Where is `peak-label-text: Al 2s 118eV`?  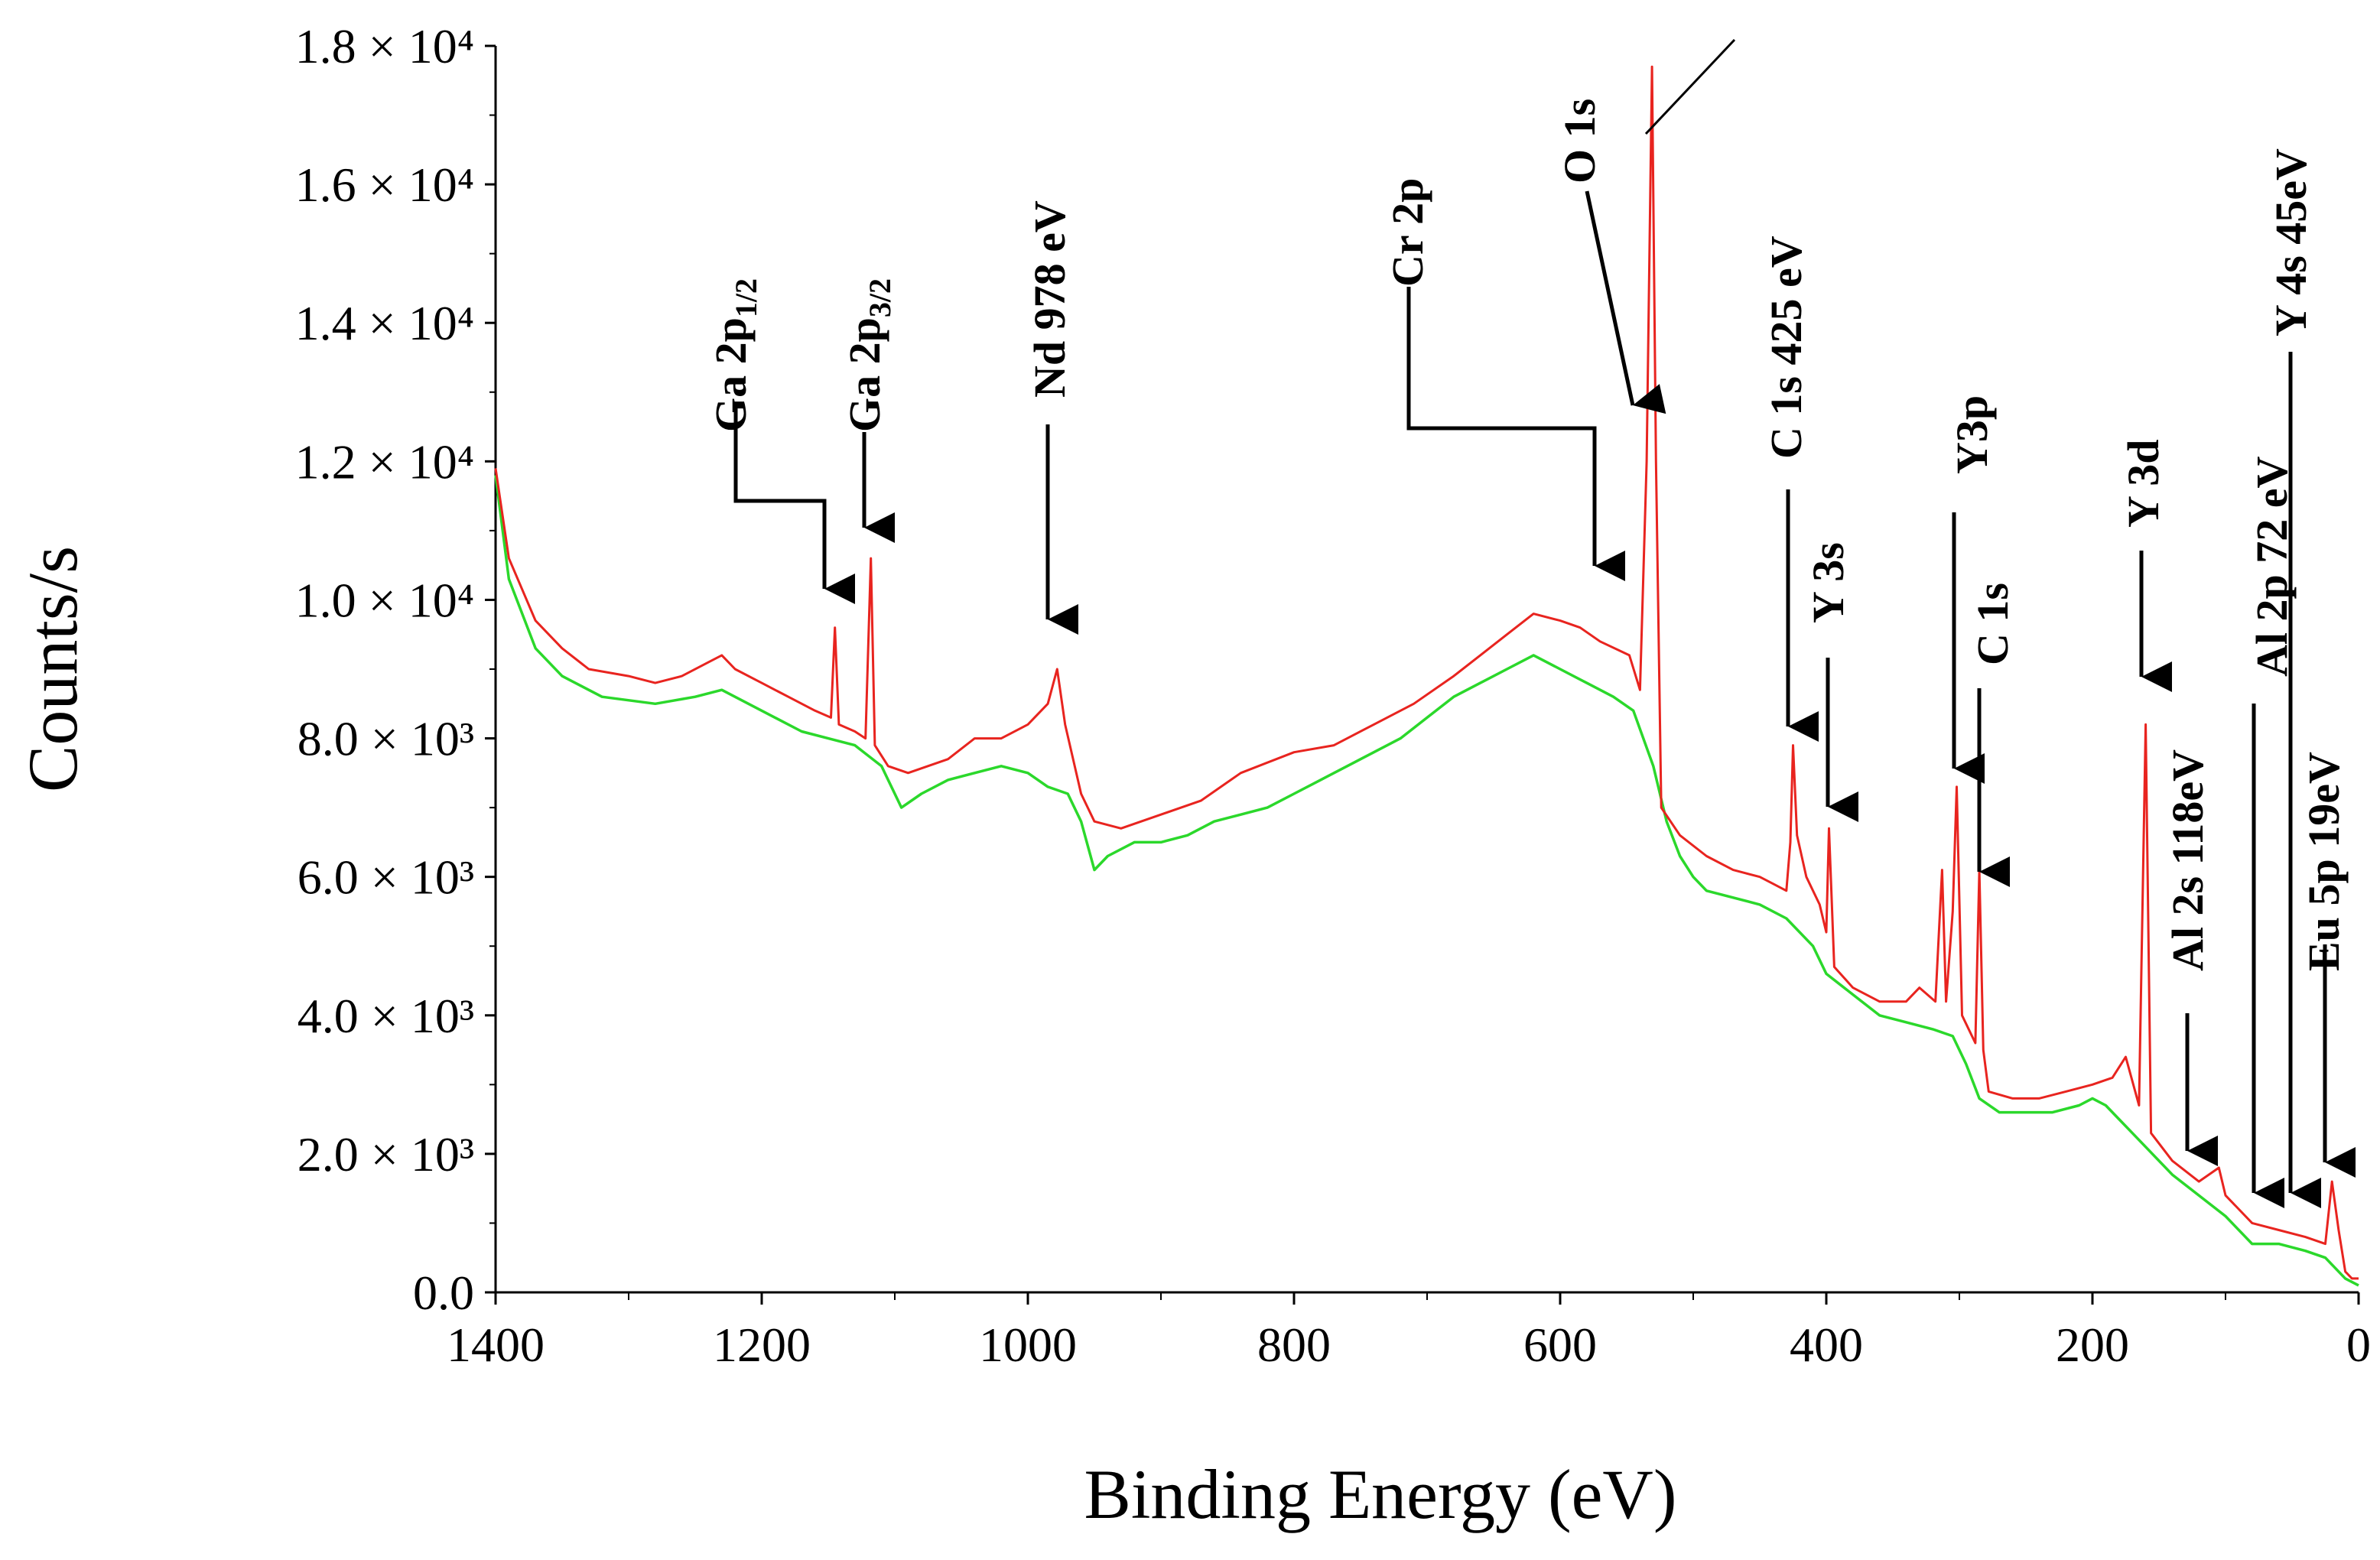
peak-label-text: Al 2s 118eV is located at coordinates (2188, 860).